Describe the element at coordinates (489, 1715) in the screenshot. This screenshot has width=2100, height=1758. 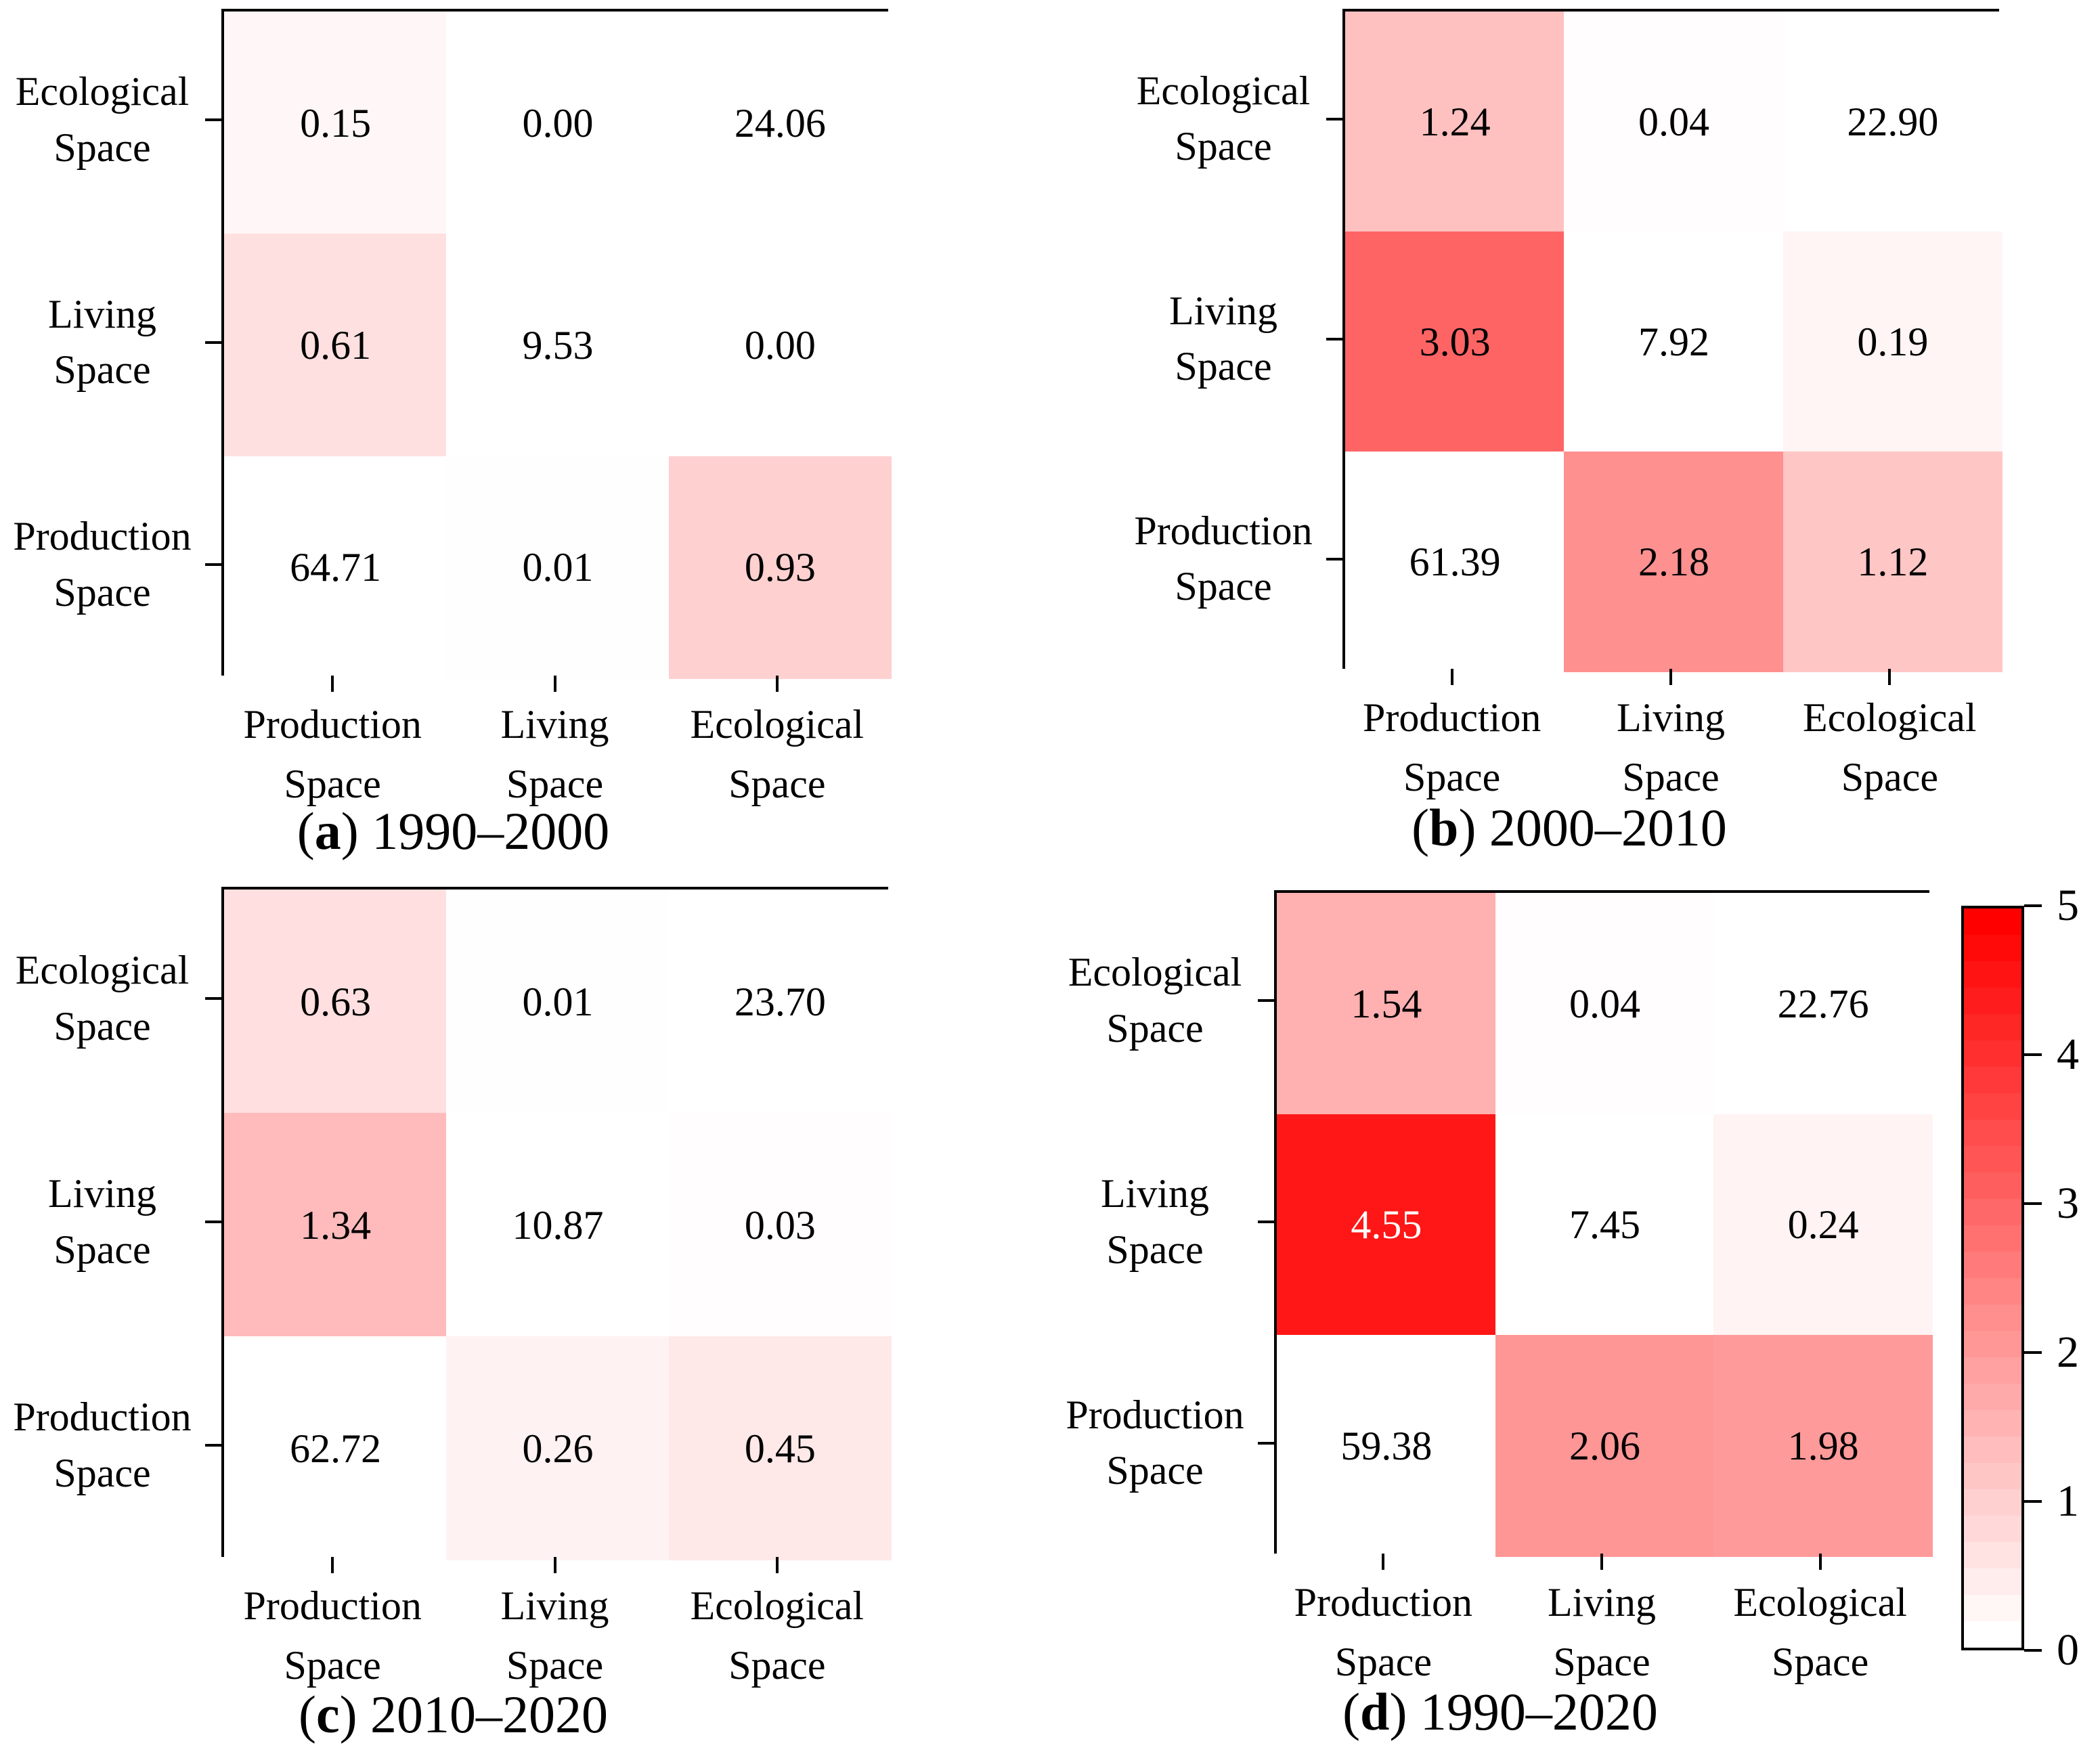
I see `caption-period: 2010–2020` at that location.